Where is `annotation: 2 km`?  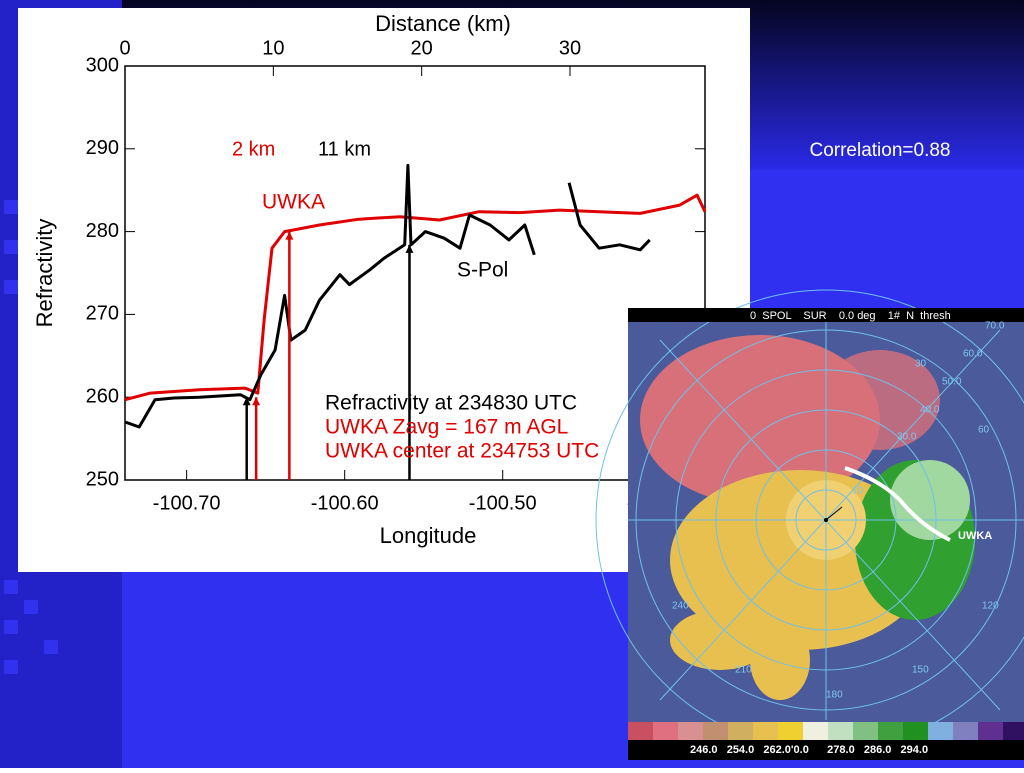 annotation: 2 km is located at coordinates (253, 149).